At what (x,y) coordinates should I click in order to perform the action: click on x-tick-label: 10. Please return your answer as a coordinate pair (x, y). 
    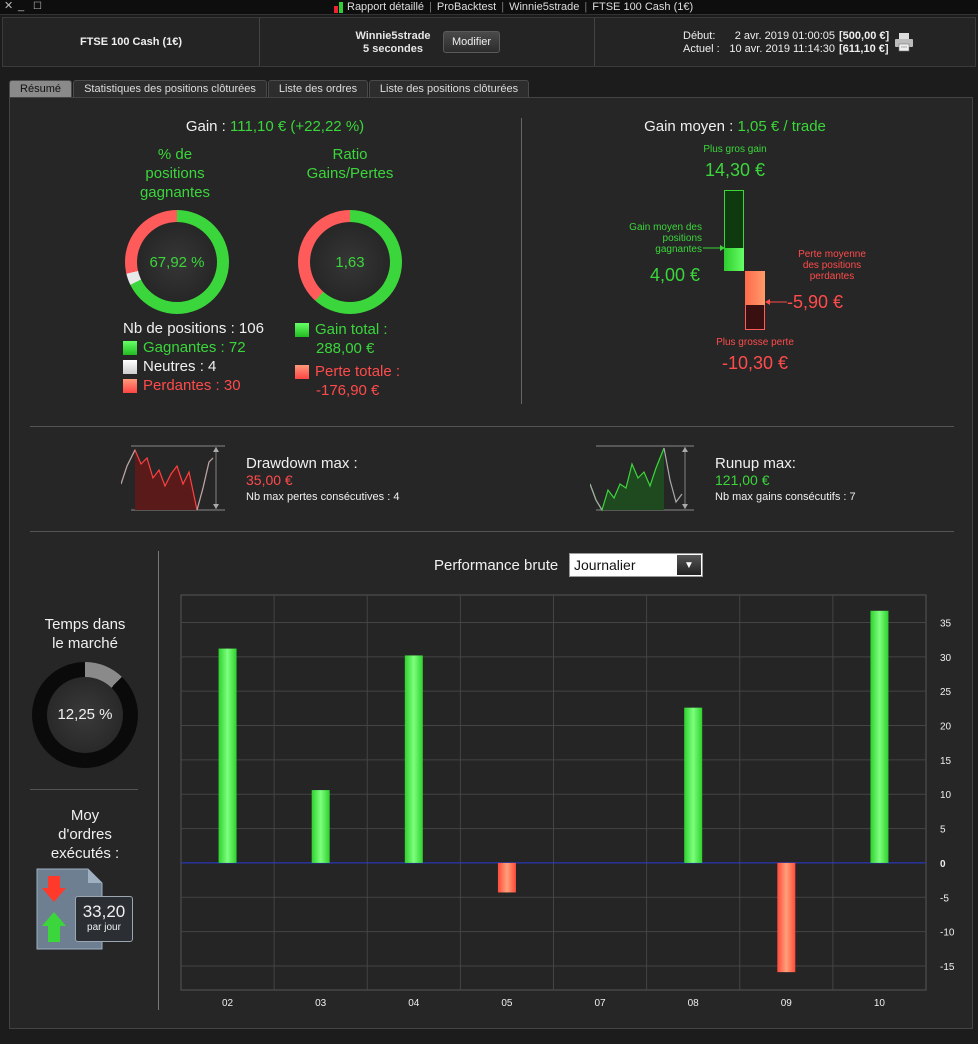
    Looking at the image, I should click on (880, 1003).